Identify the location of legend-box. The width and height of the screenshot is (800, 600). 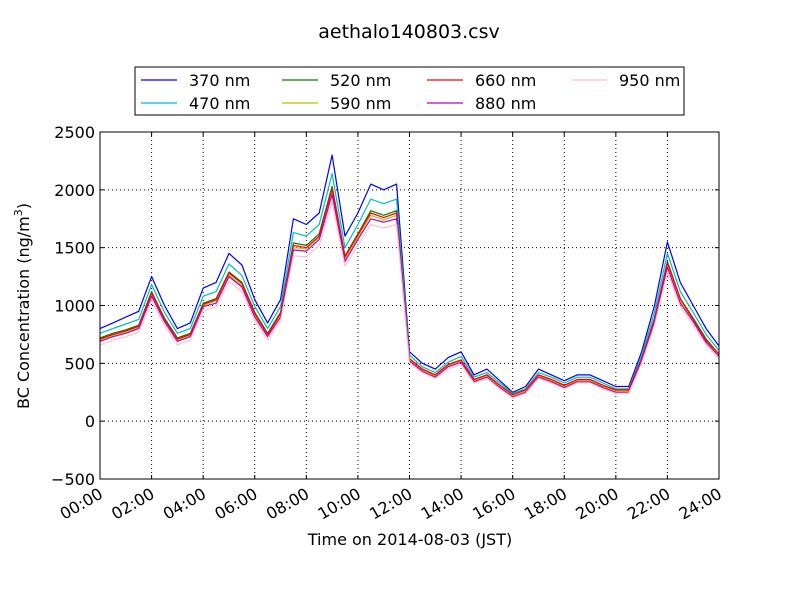
(409, 91).